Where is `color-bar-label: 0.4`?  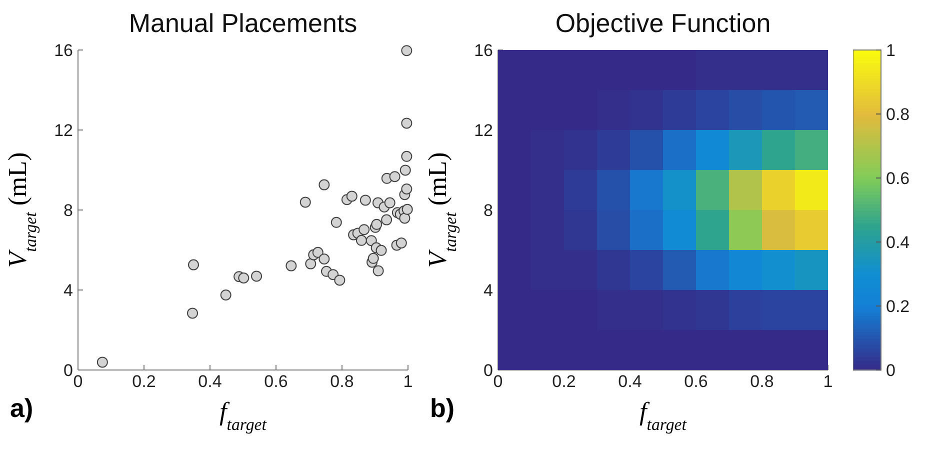
color-bar-label: 0.4 is located at coordinates (898, 242).